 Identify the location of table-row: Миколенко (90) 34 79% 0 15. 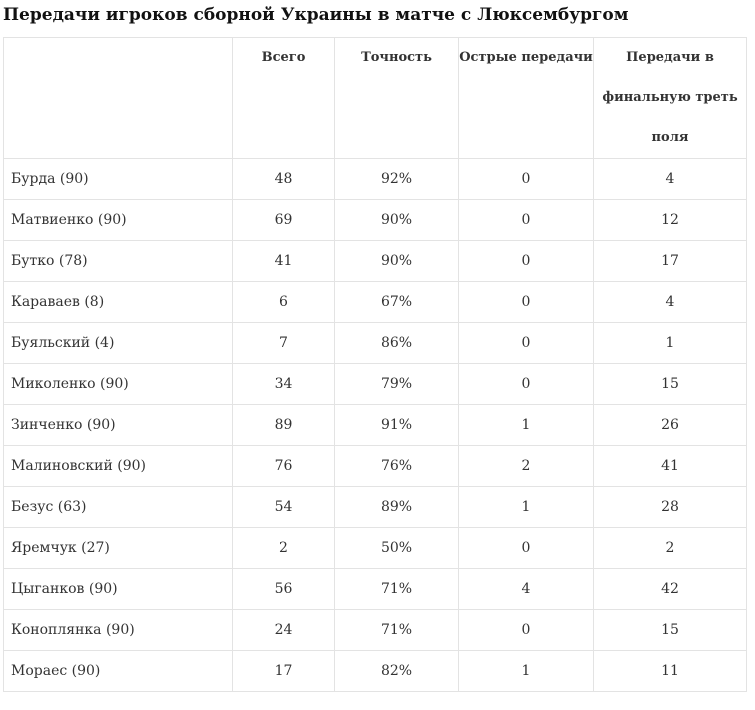
(375, 384).